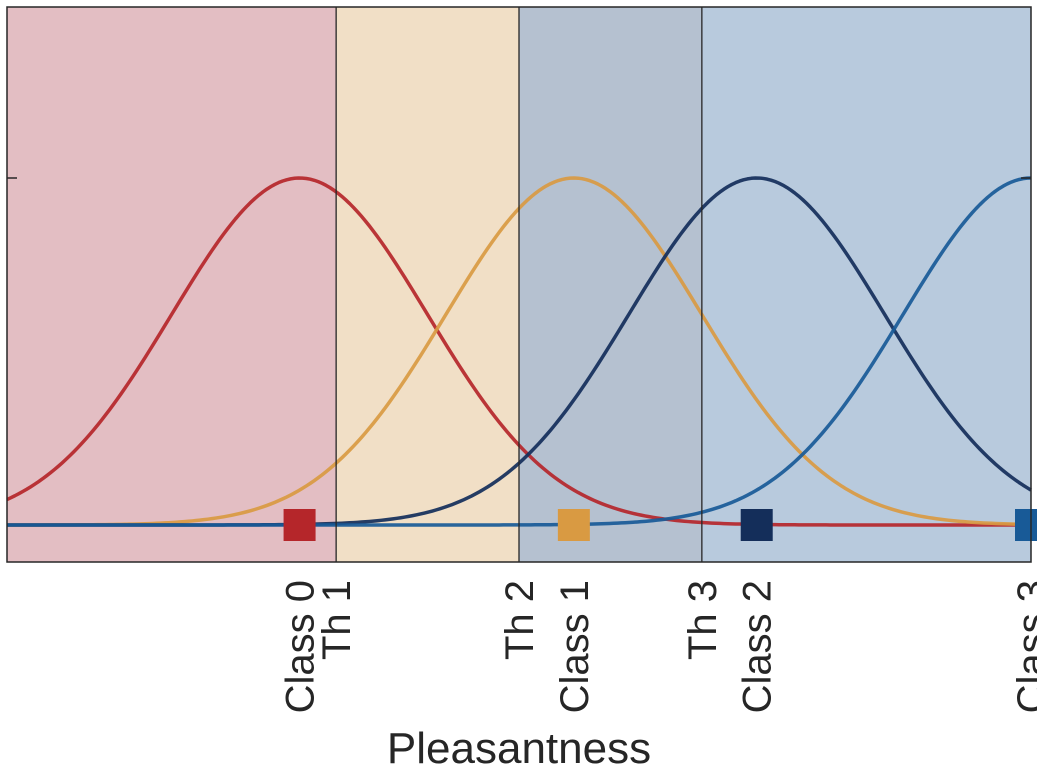 This screenshot has width=1037, height=771. Describe the element at coordinates (658, 646) in the screenshot. I see `x-tick-labels: Class 0 Class 1 Class 2 Class 3 Th 1 Th 2 Th 3` at that location.